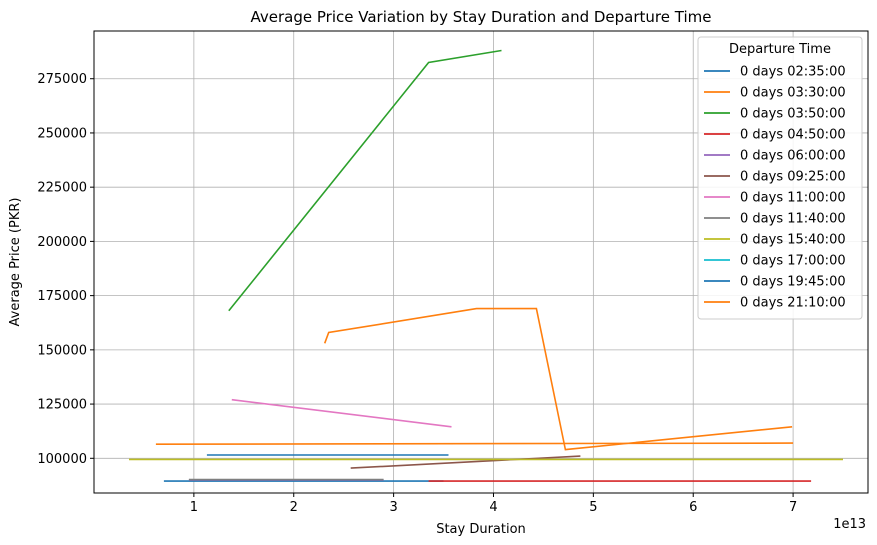  Describe the element at coordinates (849, 524) in the screenshot. I see `x-axis-offset-label: 1e13` at that location.